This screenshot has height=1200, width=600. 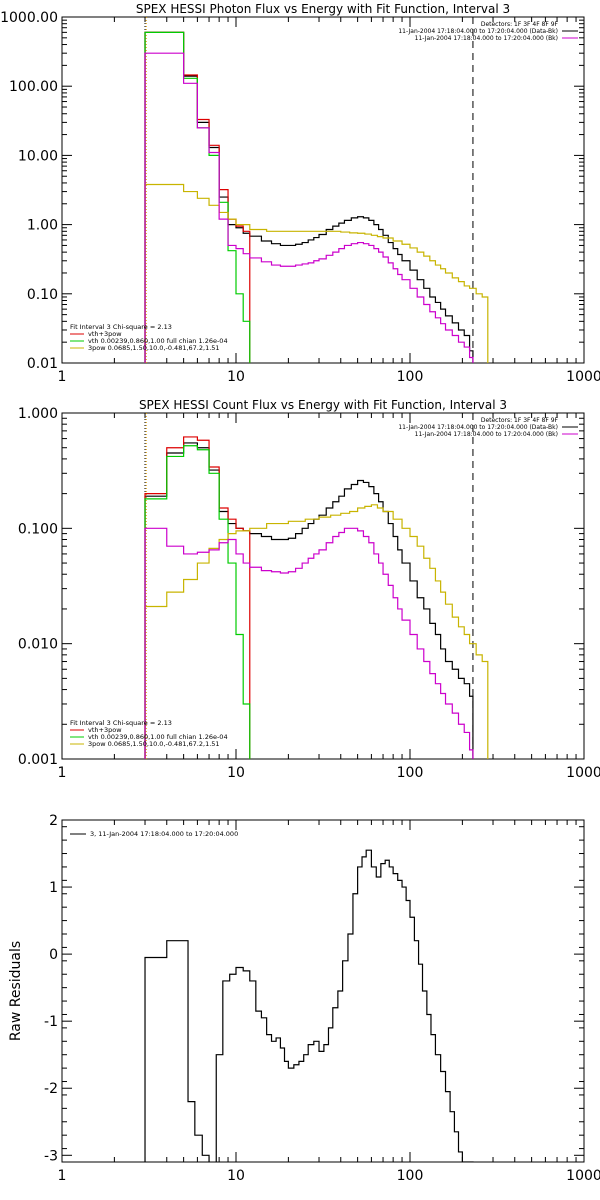 I want to click on y-tick-label: 100.00, so click(x=33, y=87).